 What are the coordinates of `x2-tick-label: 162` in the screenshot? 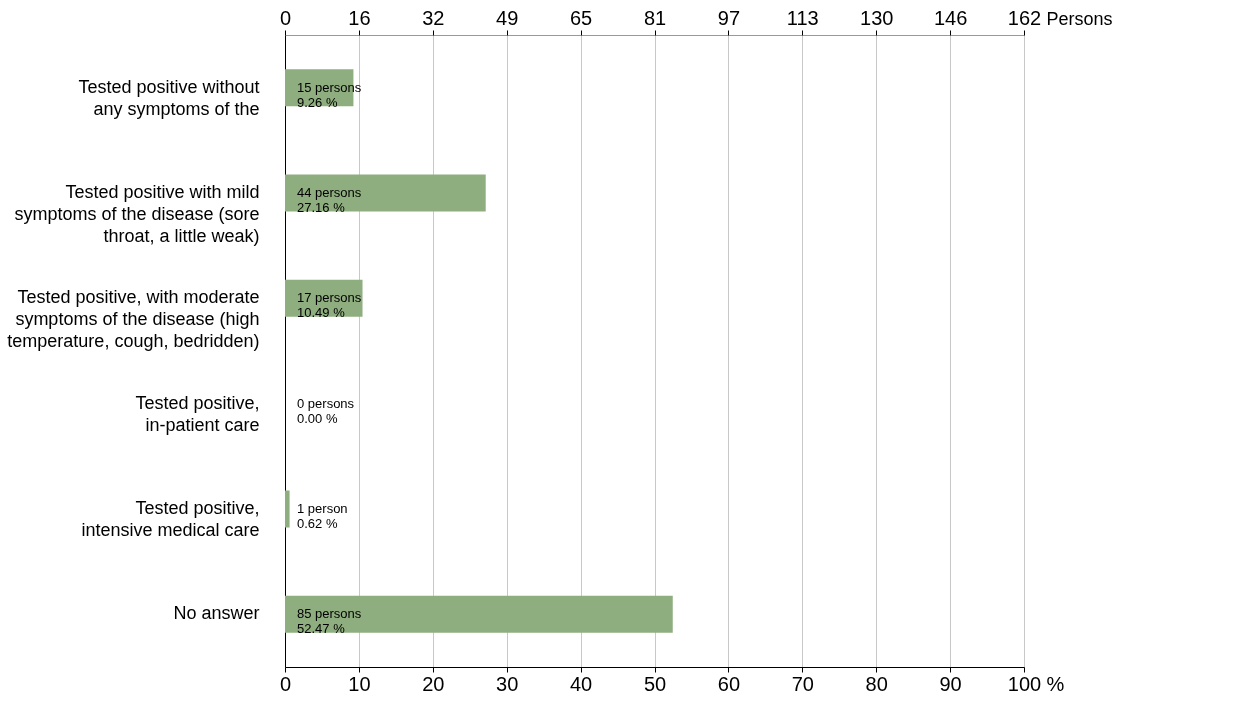 It's located at (1024, 17).